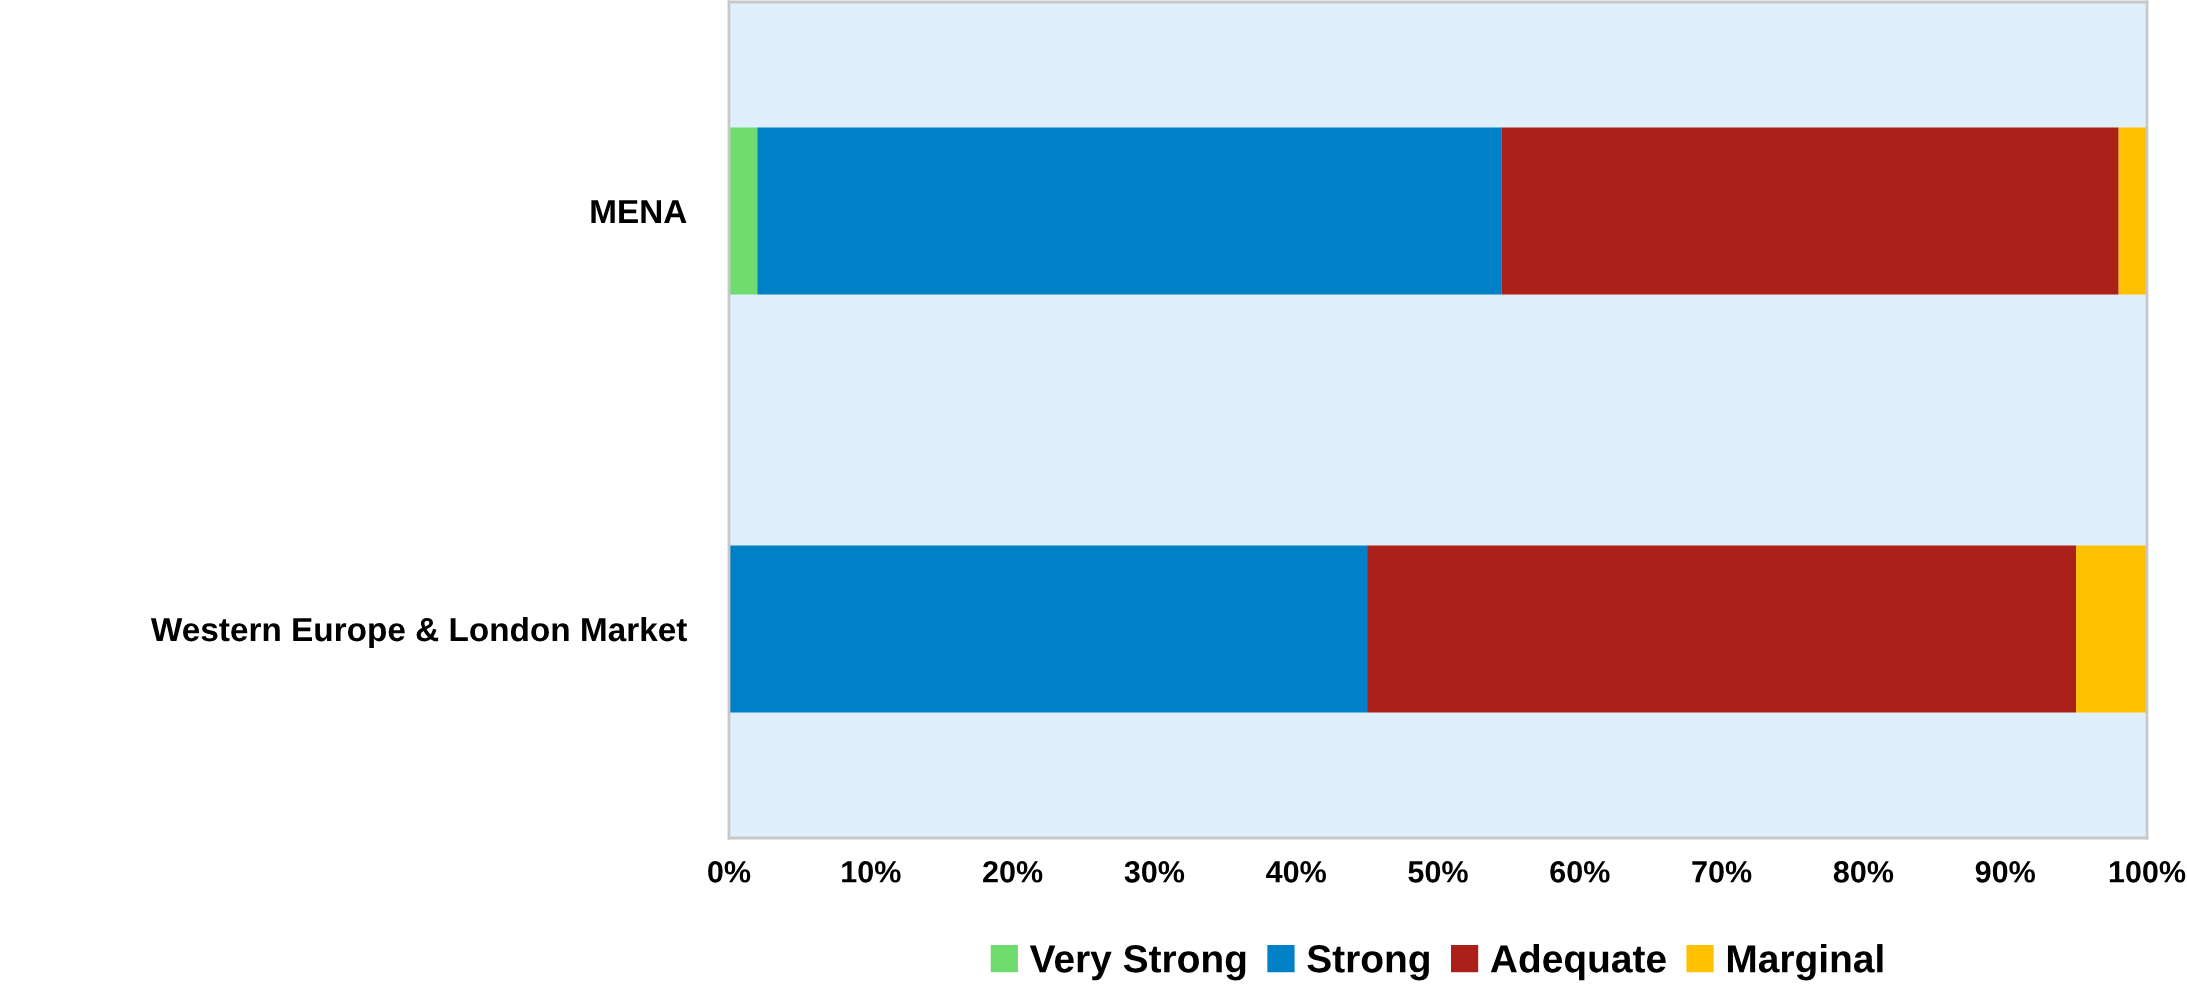 The width and height of the screenshot is (2187, 992). Describe the element at coordinates (1722, 872) in the screenshot. I see `x-tick-label: 70%` at that location.